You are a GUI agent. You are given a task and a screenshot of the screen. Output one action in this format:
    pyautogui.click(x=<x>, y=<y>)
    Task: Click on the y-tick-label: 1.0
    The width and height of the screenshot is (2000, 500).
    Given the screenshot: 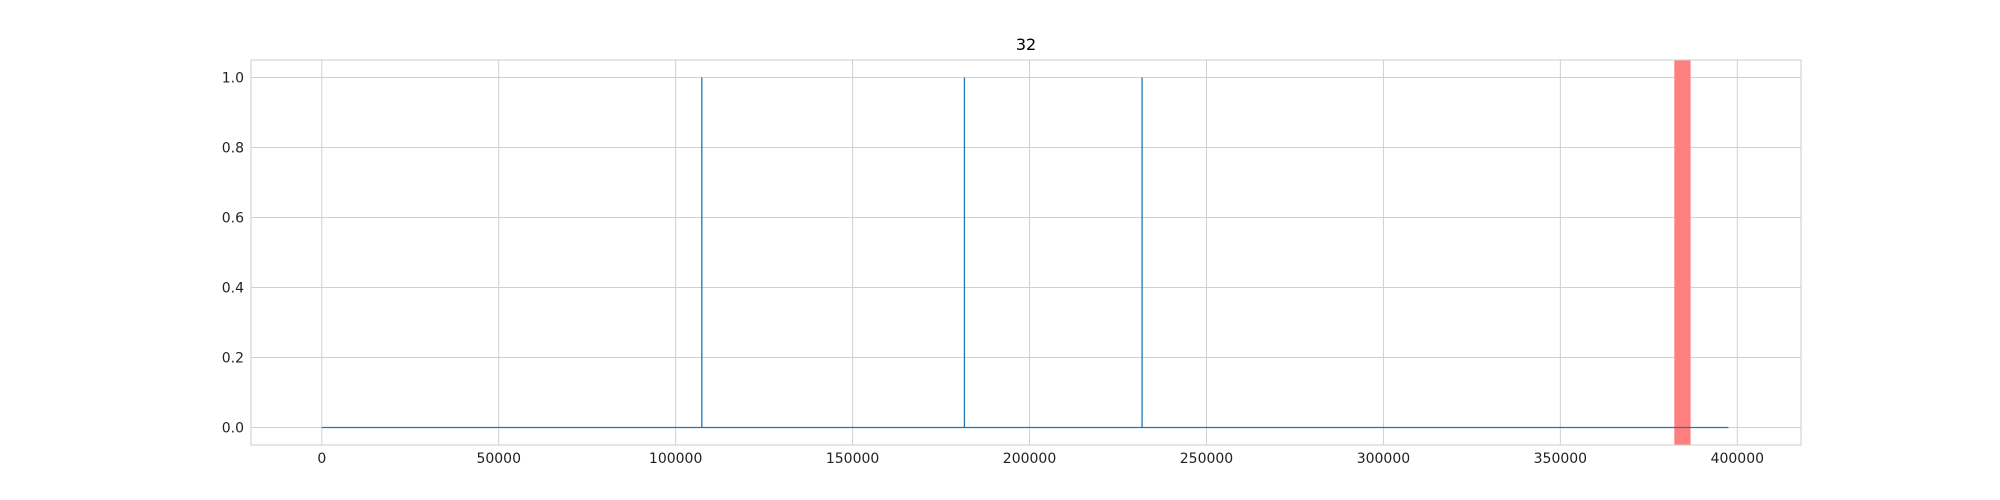 What is the action you would take?
    pyautogui.click(x=233, y=79)
    